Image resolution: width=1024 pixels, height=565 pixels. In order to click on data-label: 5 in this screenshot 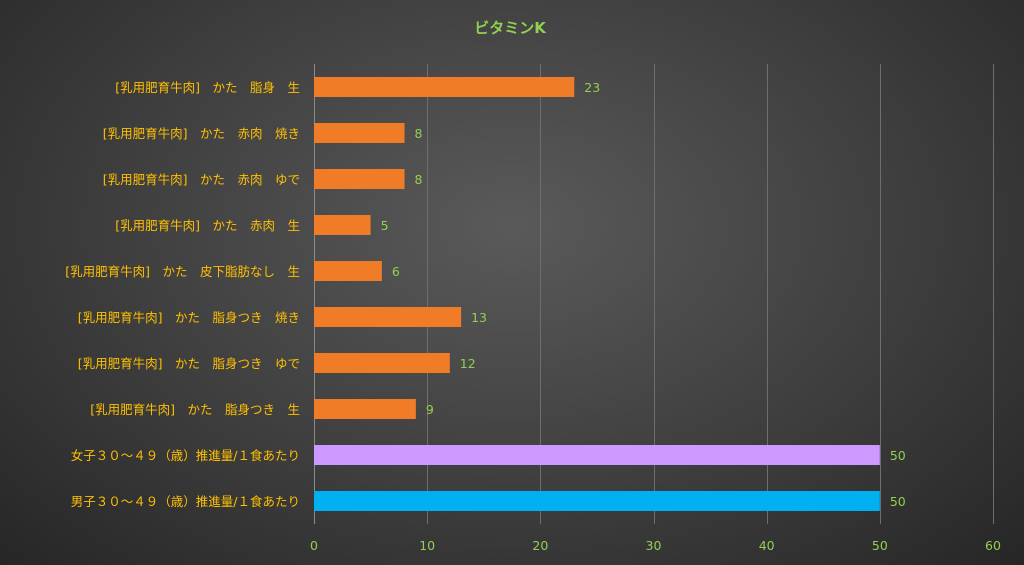, I will do `click(385, 225)`.